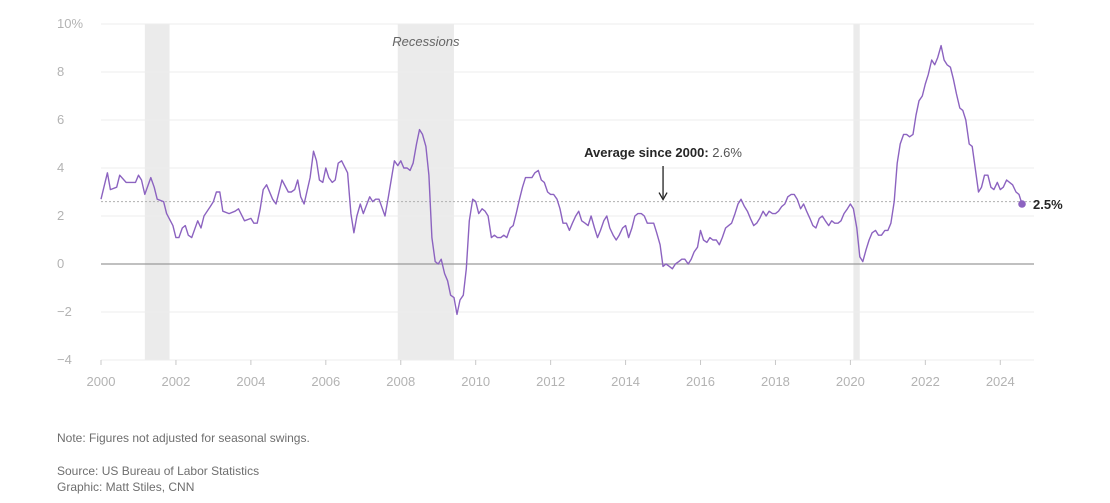  I want to click on average-arrow-head, so click(663, 196).